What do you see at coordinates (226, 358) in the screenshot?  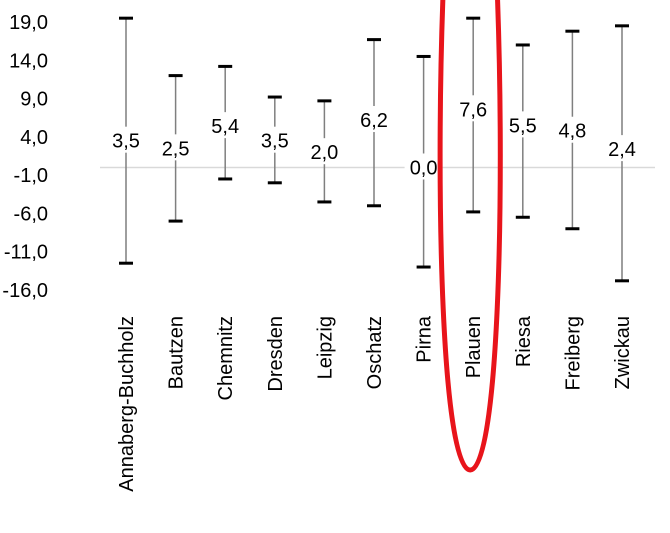 I see `x-category-label: Chemnitz` at bounding box center [226, 358].